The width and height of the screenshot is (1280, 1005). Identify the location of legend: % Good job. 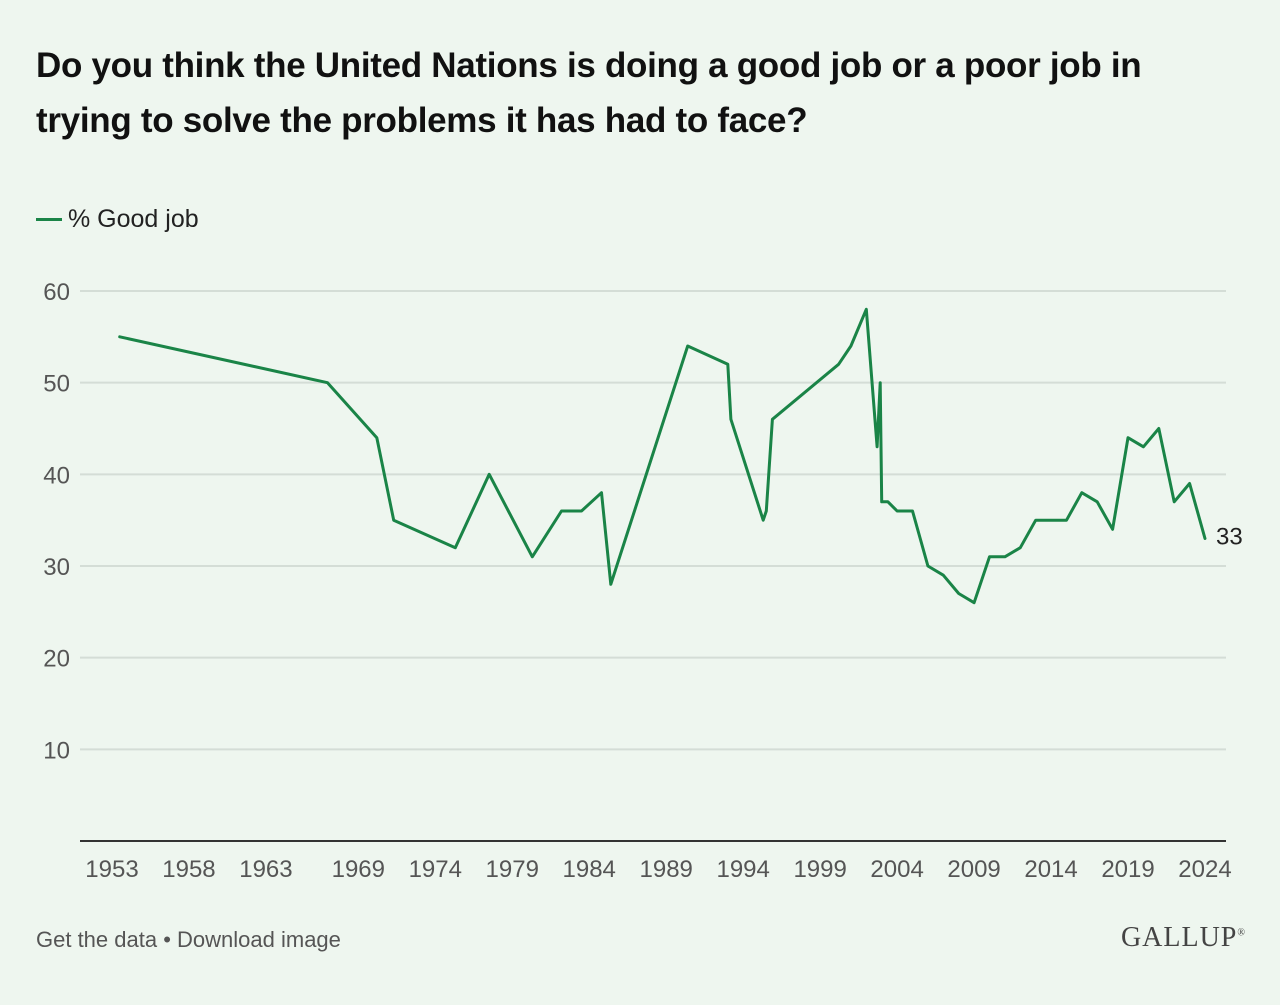
(117, 219).